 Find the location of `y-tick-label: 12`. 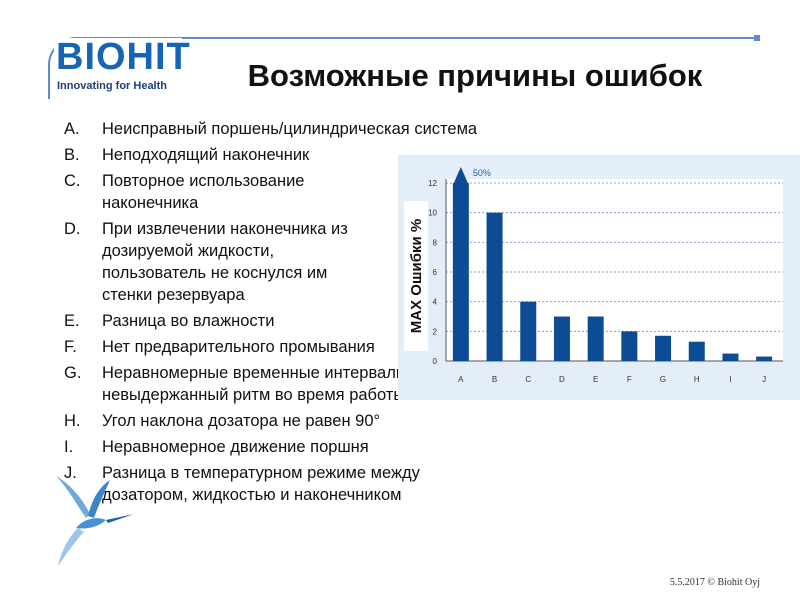

y-tick-label: 12 is located at coordinates (432, 183).